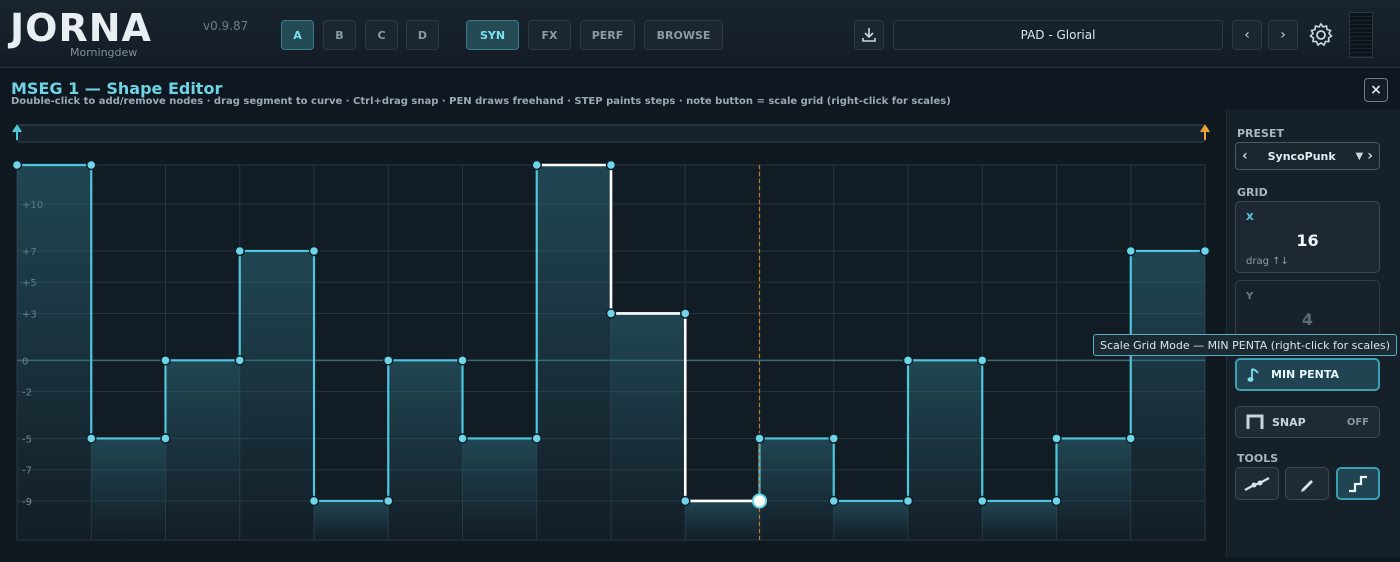 The height and width of the screenshot is (562, 1400). What do you see at coordinates (1289, 422) in the screenshot?
I see `snap-label: SNAP` at bounding box center [1289, 422].